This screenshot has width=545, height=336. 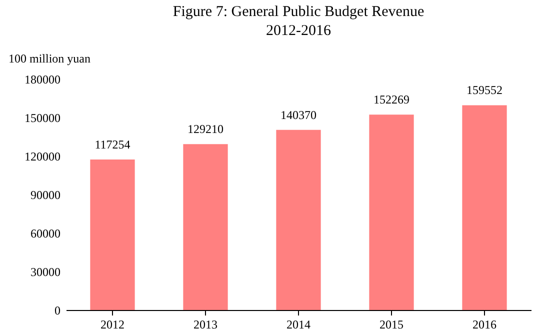 I want to click on y-axis-title: 100 million yuan, so click(x=49, y=59).